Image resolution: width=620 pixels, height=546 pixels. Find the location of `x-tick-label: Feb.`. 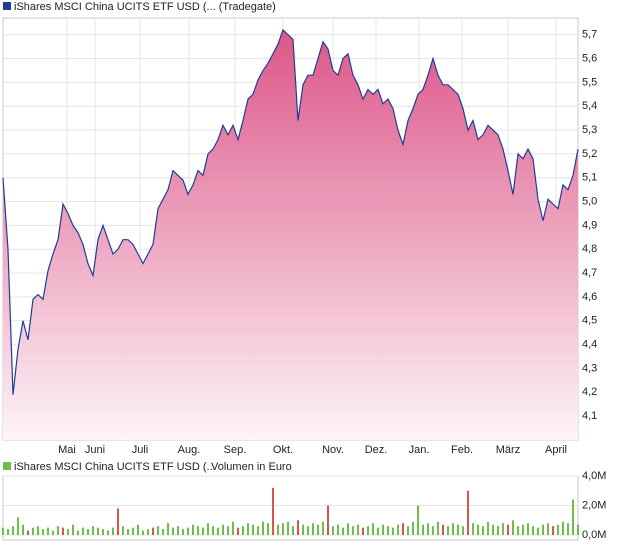

x-tick-label: Feb. is located at coordinates (462, 450).